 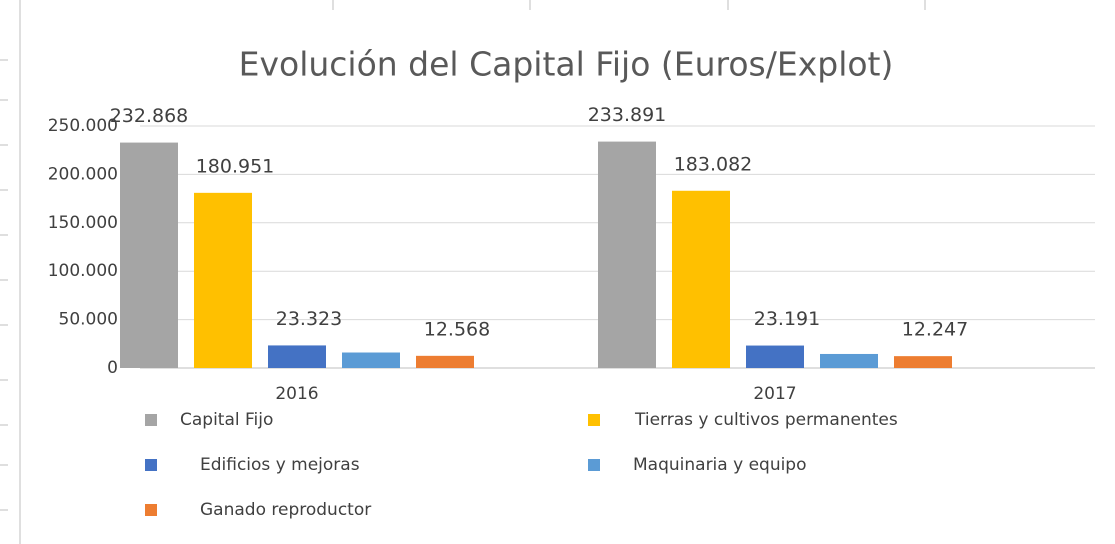 What do you see at coordinates (627, 115) in the screenshot?
I see `data-label: 233.891` at bounding box center [627, 115].